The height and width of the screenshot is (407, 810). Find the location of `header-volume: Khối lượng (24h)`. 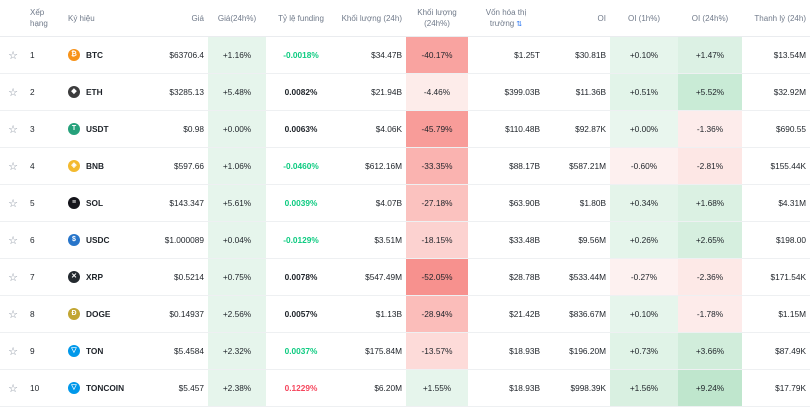

header-volume: Khối lượng (24h) is located at coordinates (371, 18).